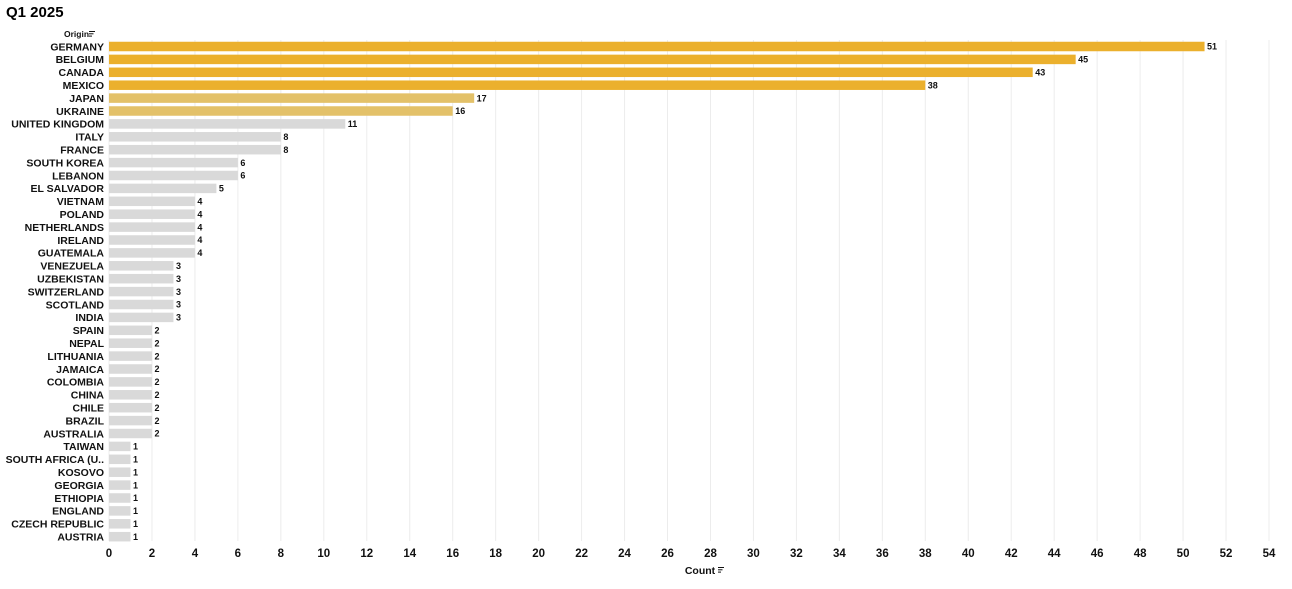  I want to click on x-tick-label: 50, so click(1183, 554).